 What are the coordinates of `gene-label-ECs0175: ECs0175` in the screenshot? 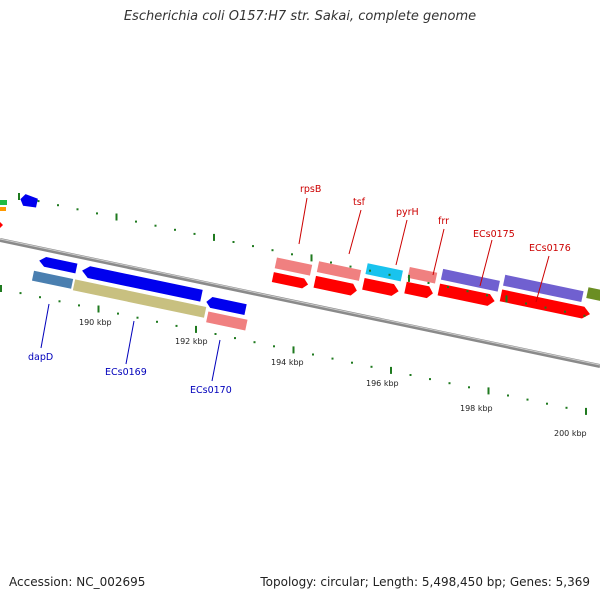 It's located at (494, 234).